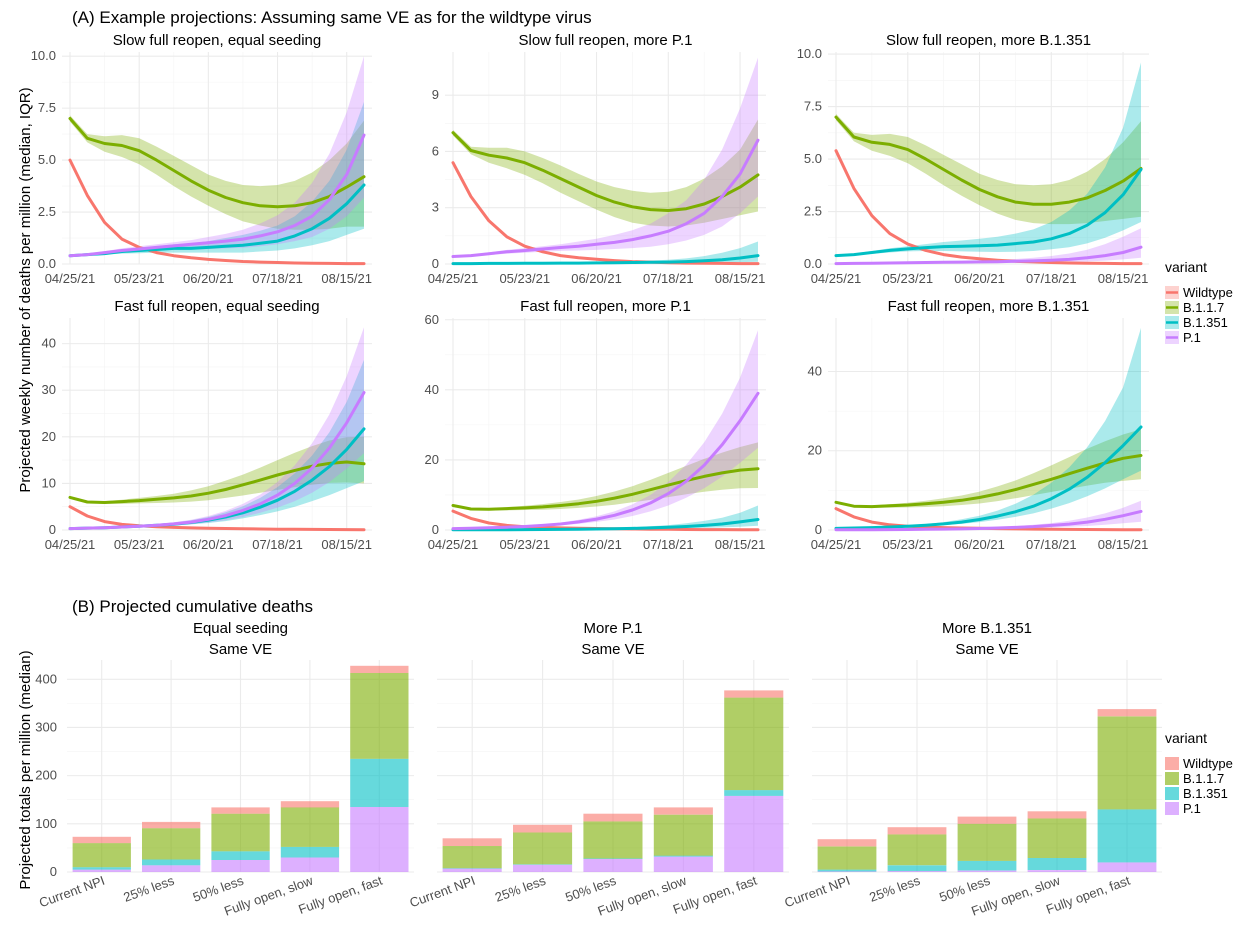 Image resolution: width=1246 pixels, height=943 pixels. What do you see at coordinates (435, 207) in the screenshot?
I see `y-tick-label: 3` at bounding box center [435, 207].